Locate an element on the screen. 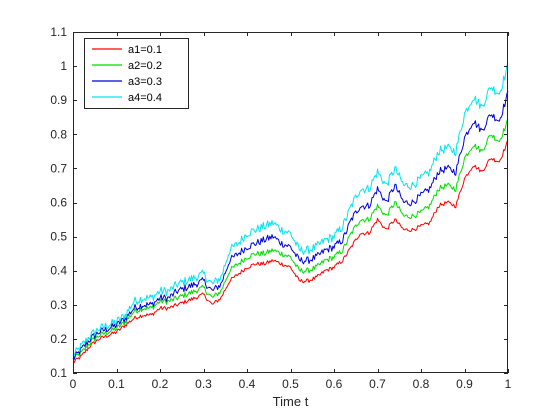 Image resolution: width=560 pixels, height=420 pixels. x-tick-label: 0.4 is located at coordinates (247, 384).